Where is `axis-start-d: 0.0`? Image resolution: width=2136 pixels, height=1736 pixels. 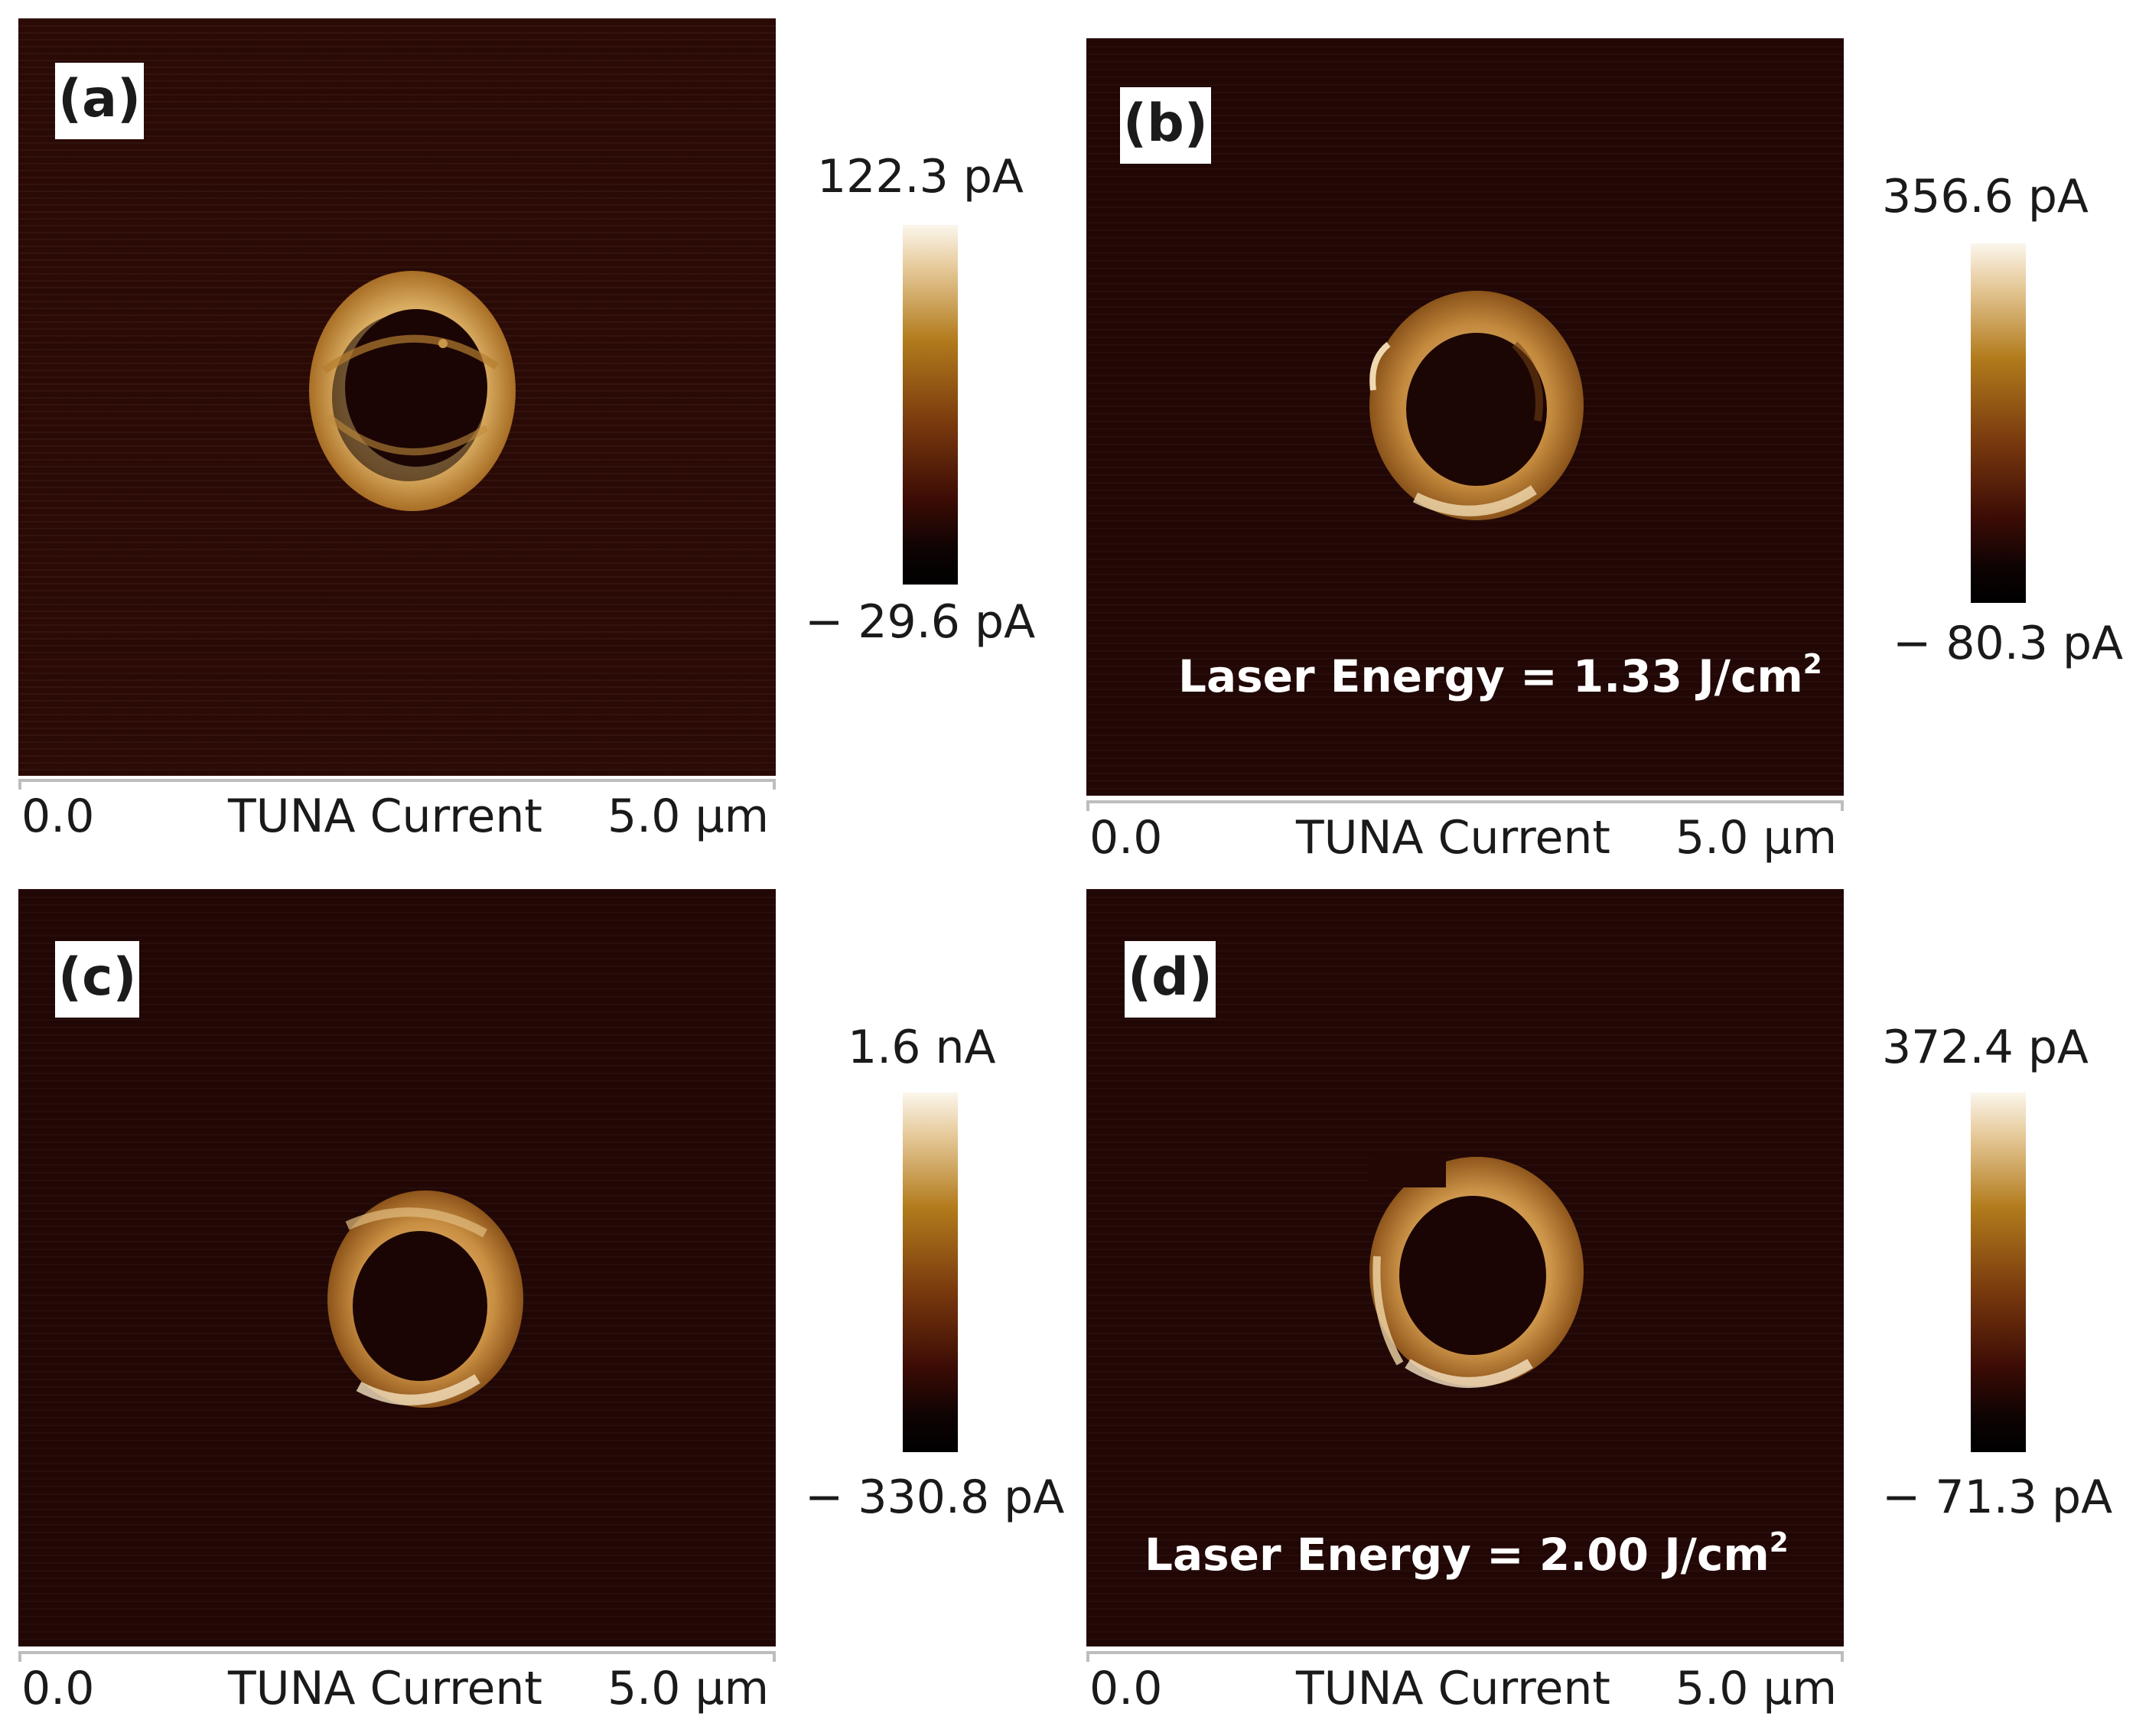
axis-start-d: 0.0 is located at coordinates (1126, 1688).